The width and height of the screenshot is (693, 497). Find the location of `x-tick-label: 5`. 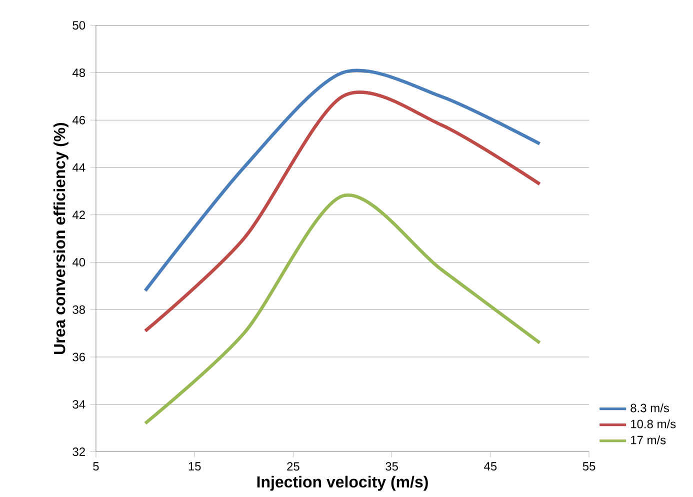

x-tick-label: 5 is located at coordinates (96, 466).